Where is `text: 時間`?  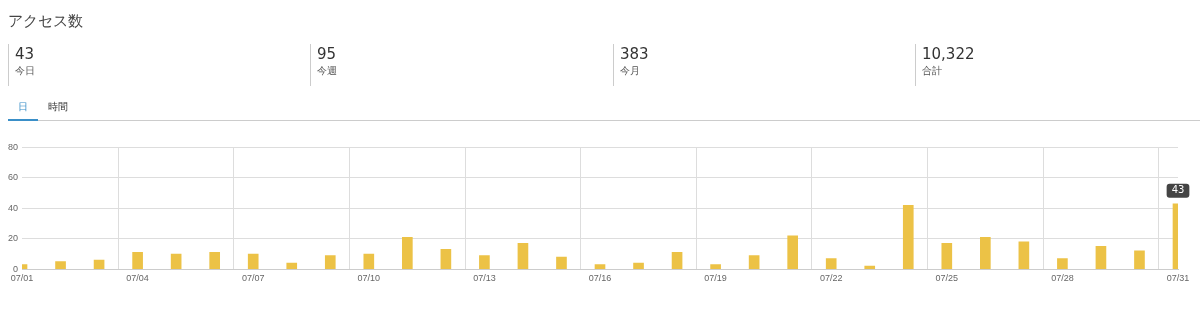
text: 時間 is located at coordinates (58, 107).